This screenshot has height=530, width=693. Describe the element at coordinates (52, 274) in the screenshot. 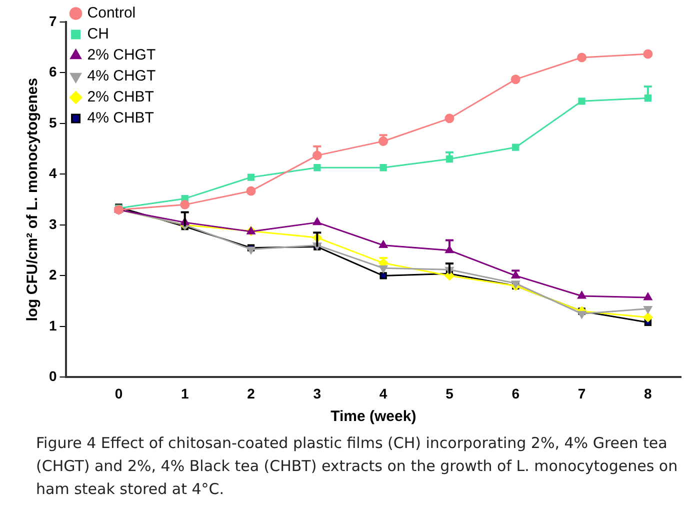

I see `y-tick-label: 2` at that location.